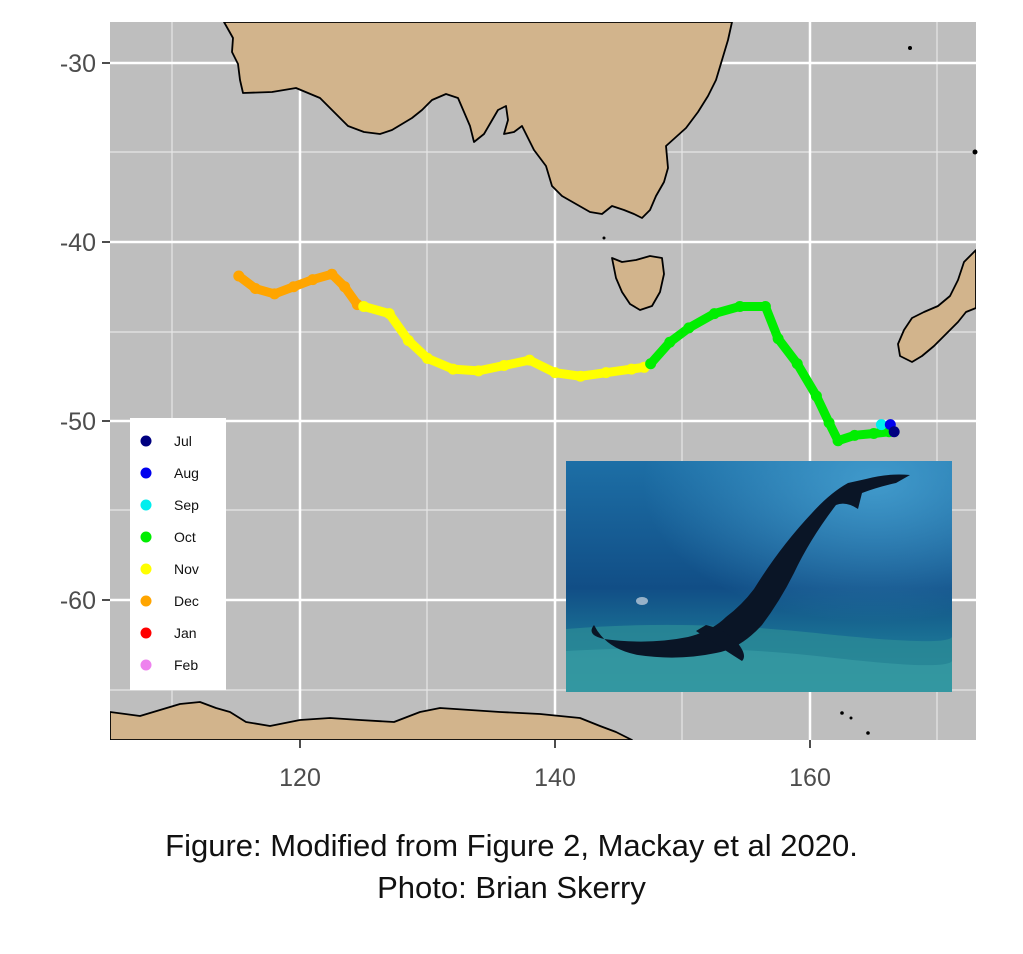 This screenshot has width=1023, height=954. I want to click on legend: Jul Aug Sep Oct Nov Dec Jan Feb, so click(169, 553).